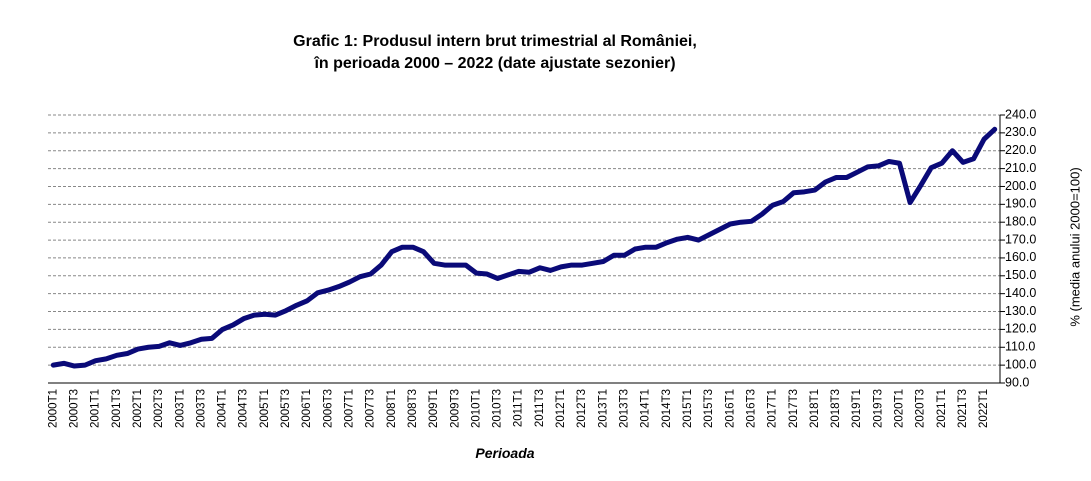 This screenshot has width=1091, height=481. Describe the element at coordinates (1020, 293) in the screenshot. I see `y-tick-label: 140.0` at that location.